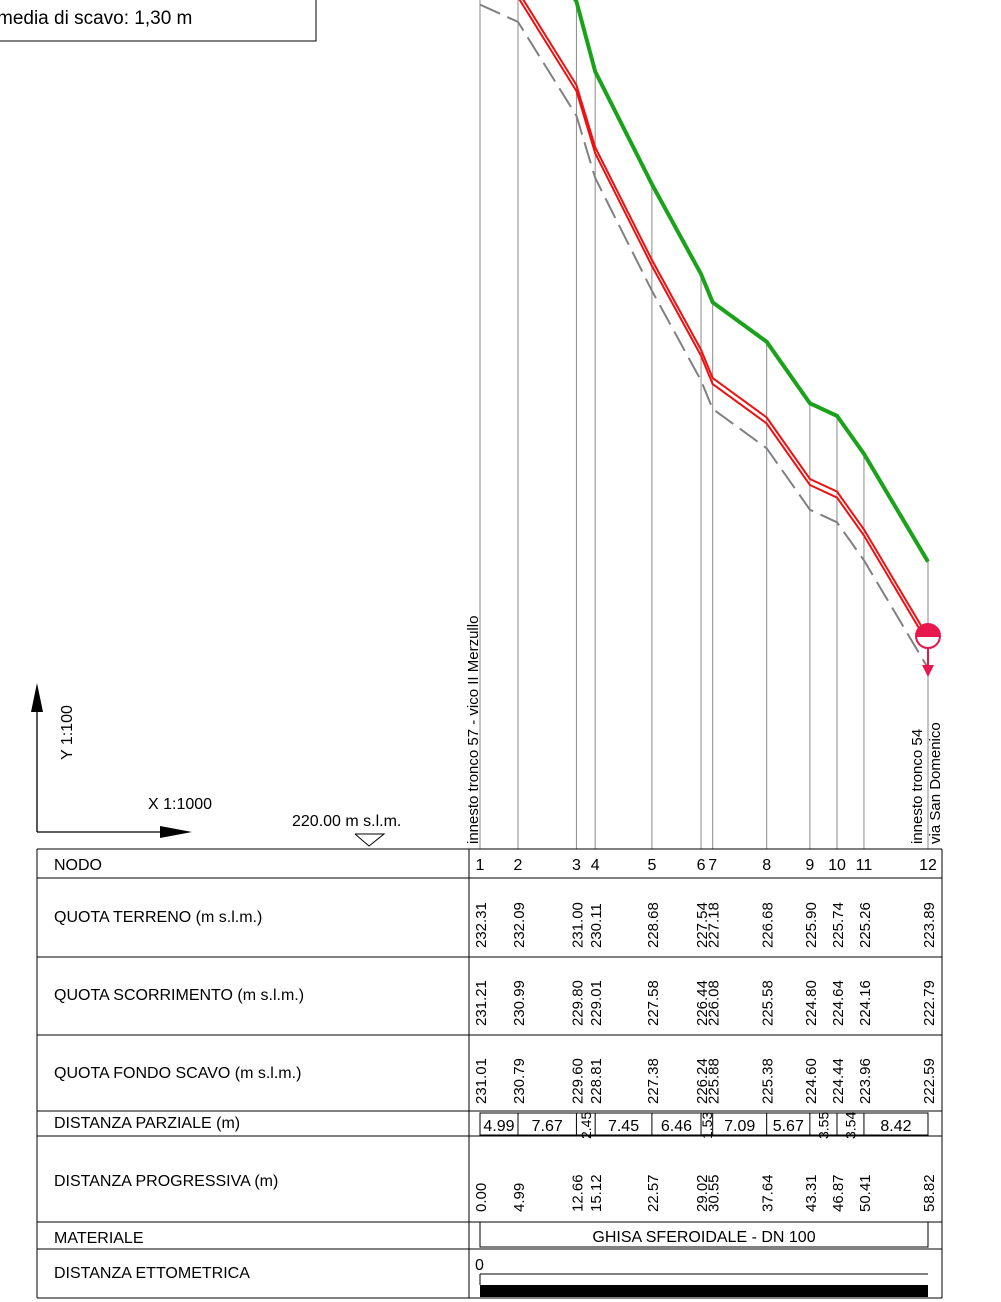 The width and height of the screenshot is (1001, 1302). What do you see at coordinates (96, 18) in the screenshot?
I see `title-box-text: media di scavo: 1,30 m` at bounding box center [96, 18].